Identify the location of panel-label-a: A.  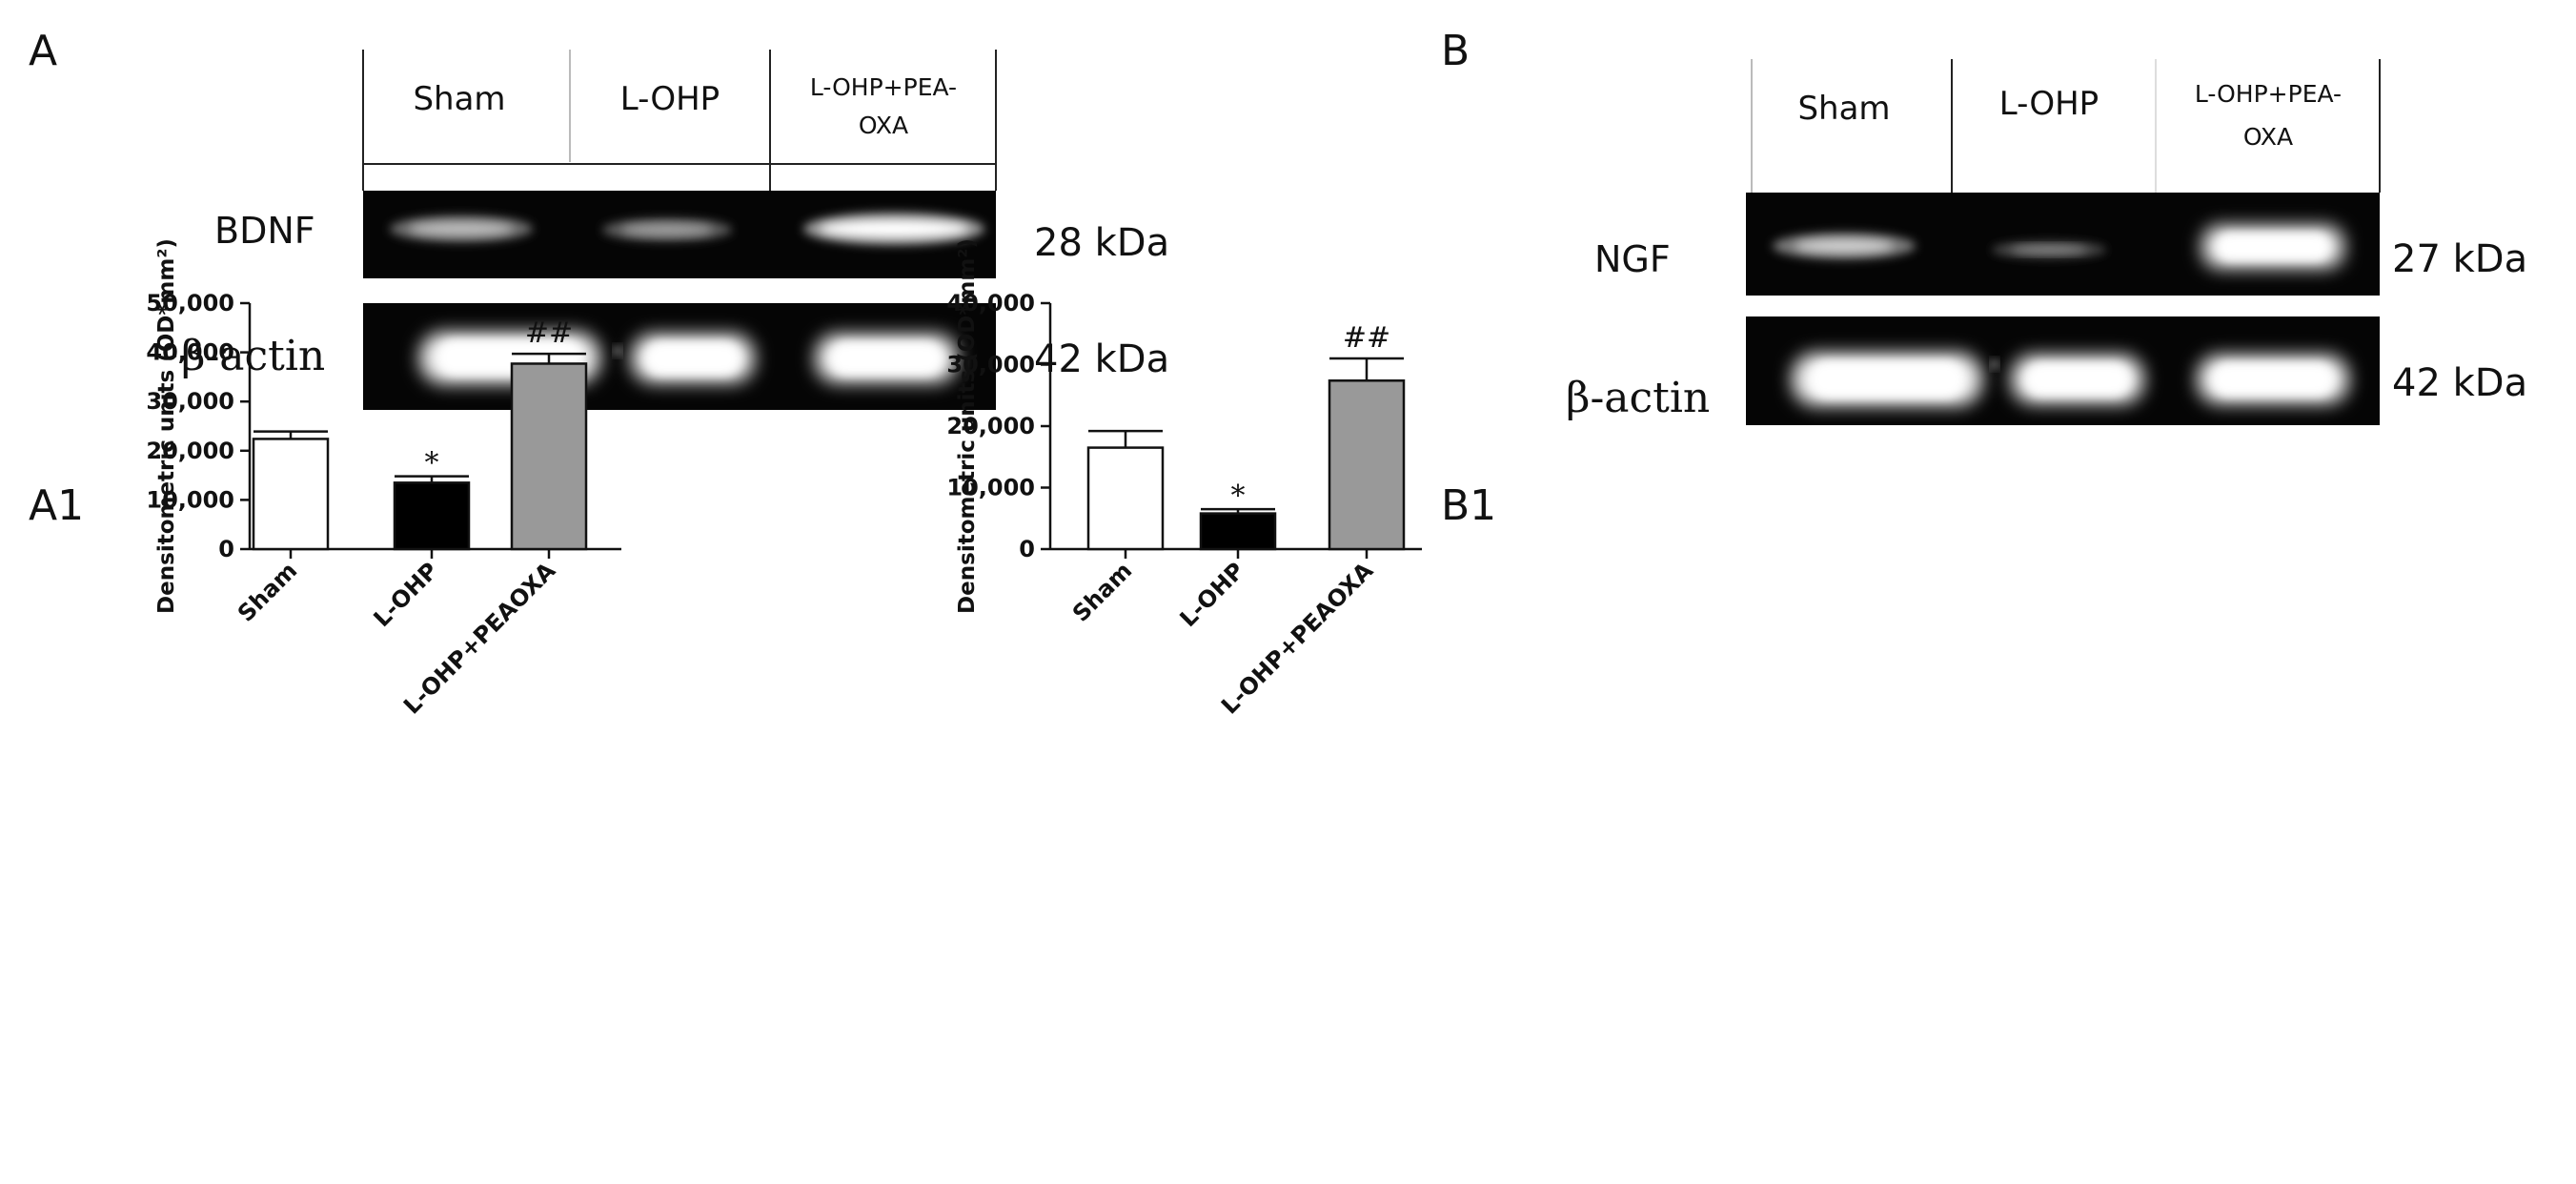
(43, 51).